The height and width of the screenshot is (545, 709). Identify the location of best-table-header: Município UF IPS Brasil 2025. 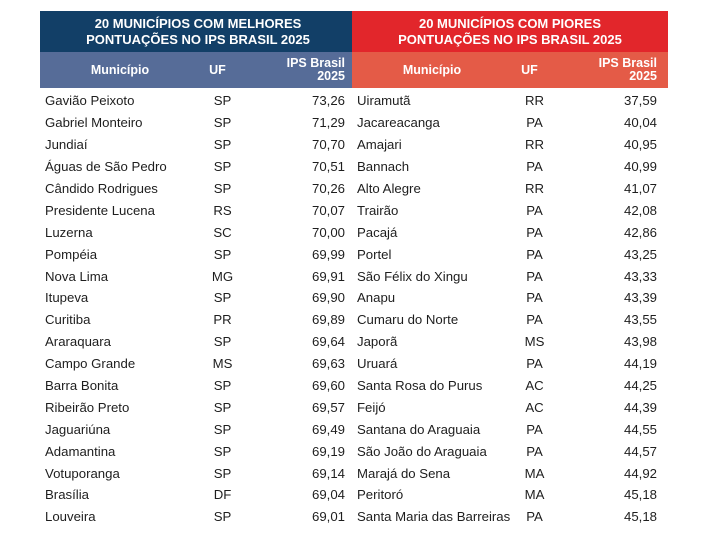
(198, 70).